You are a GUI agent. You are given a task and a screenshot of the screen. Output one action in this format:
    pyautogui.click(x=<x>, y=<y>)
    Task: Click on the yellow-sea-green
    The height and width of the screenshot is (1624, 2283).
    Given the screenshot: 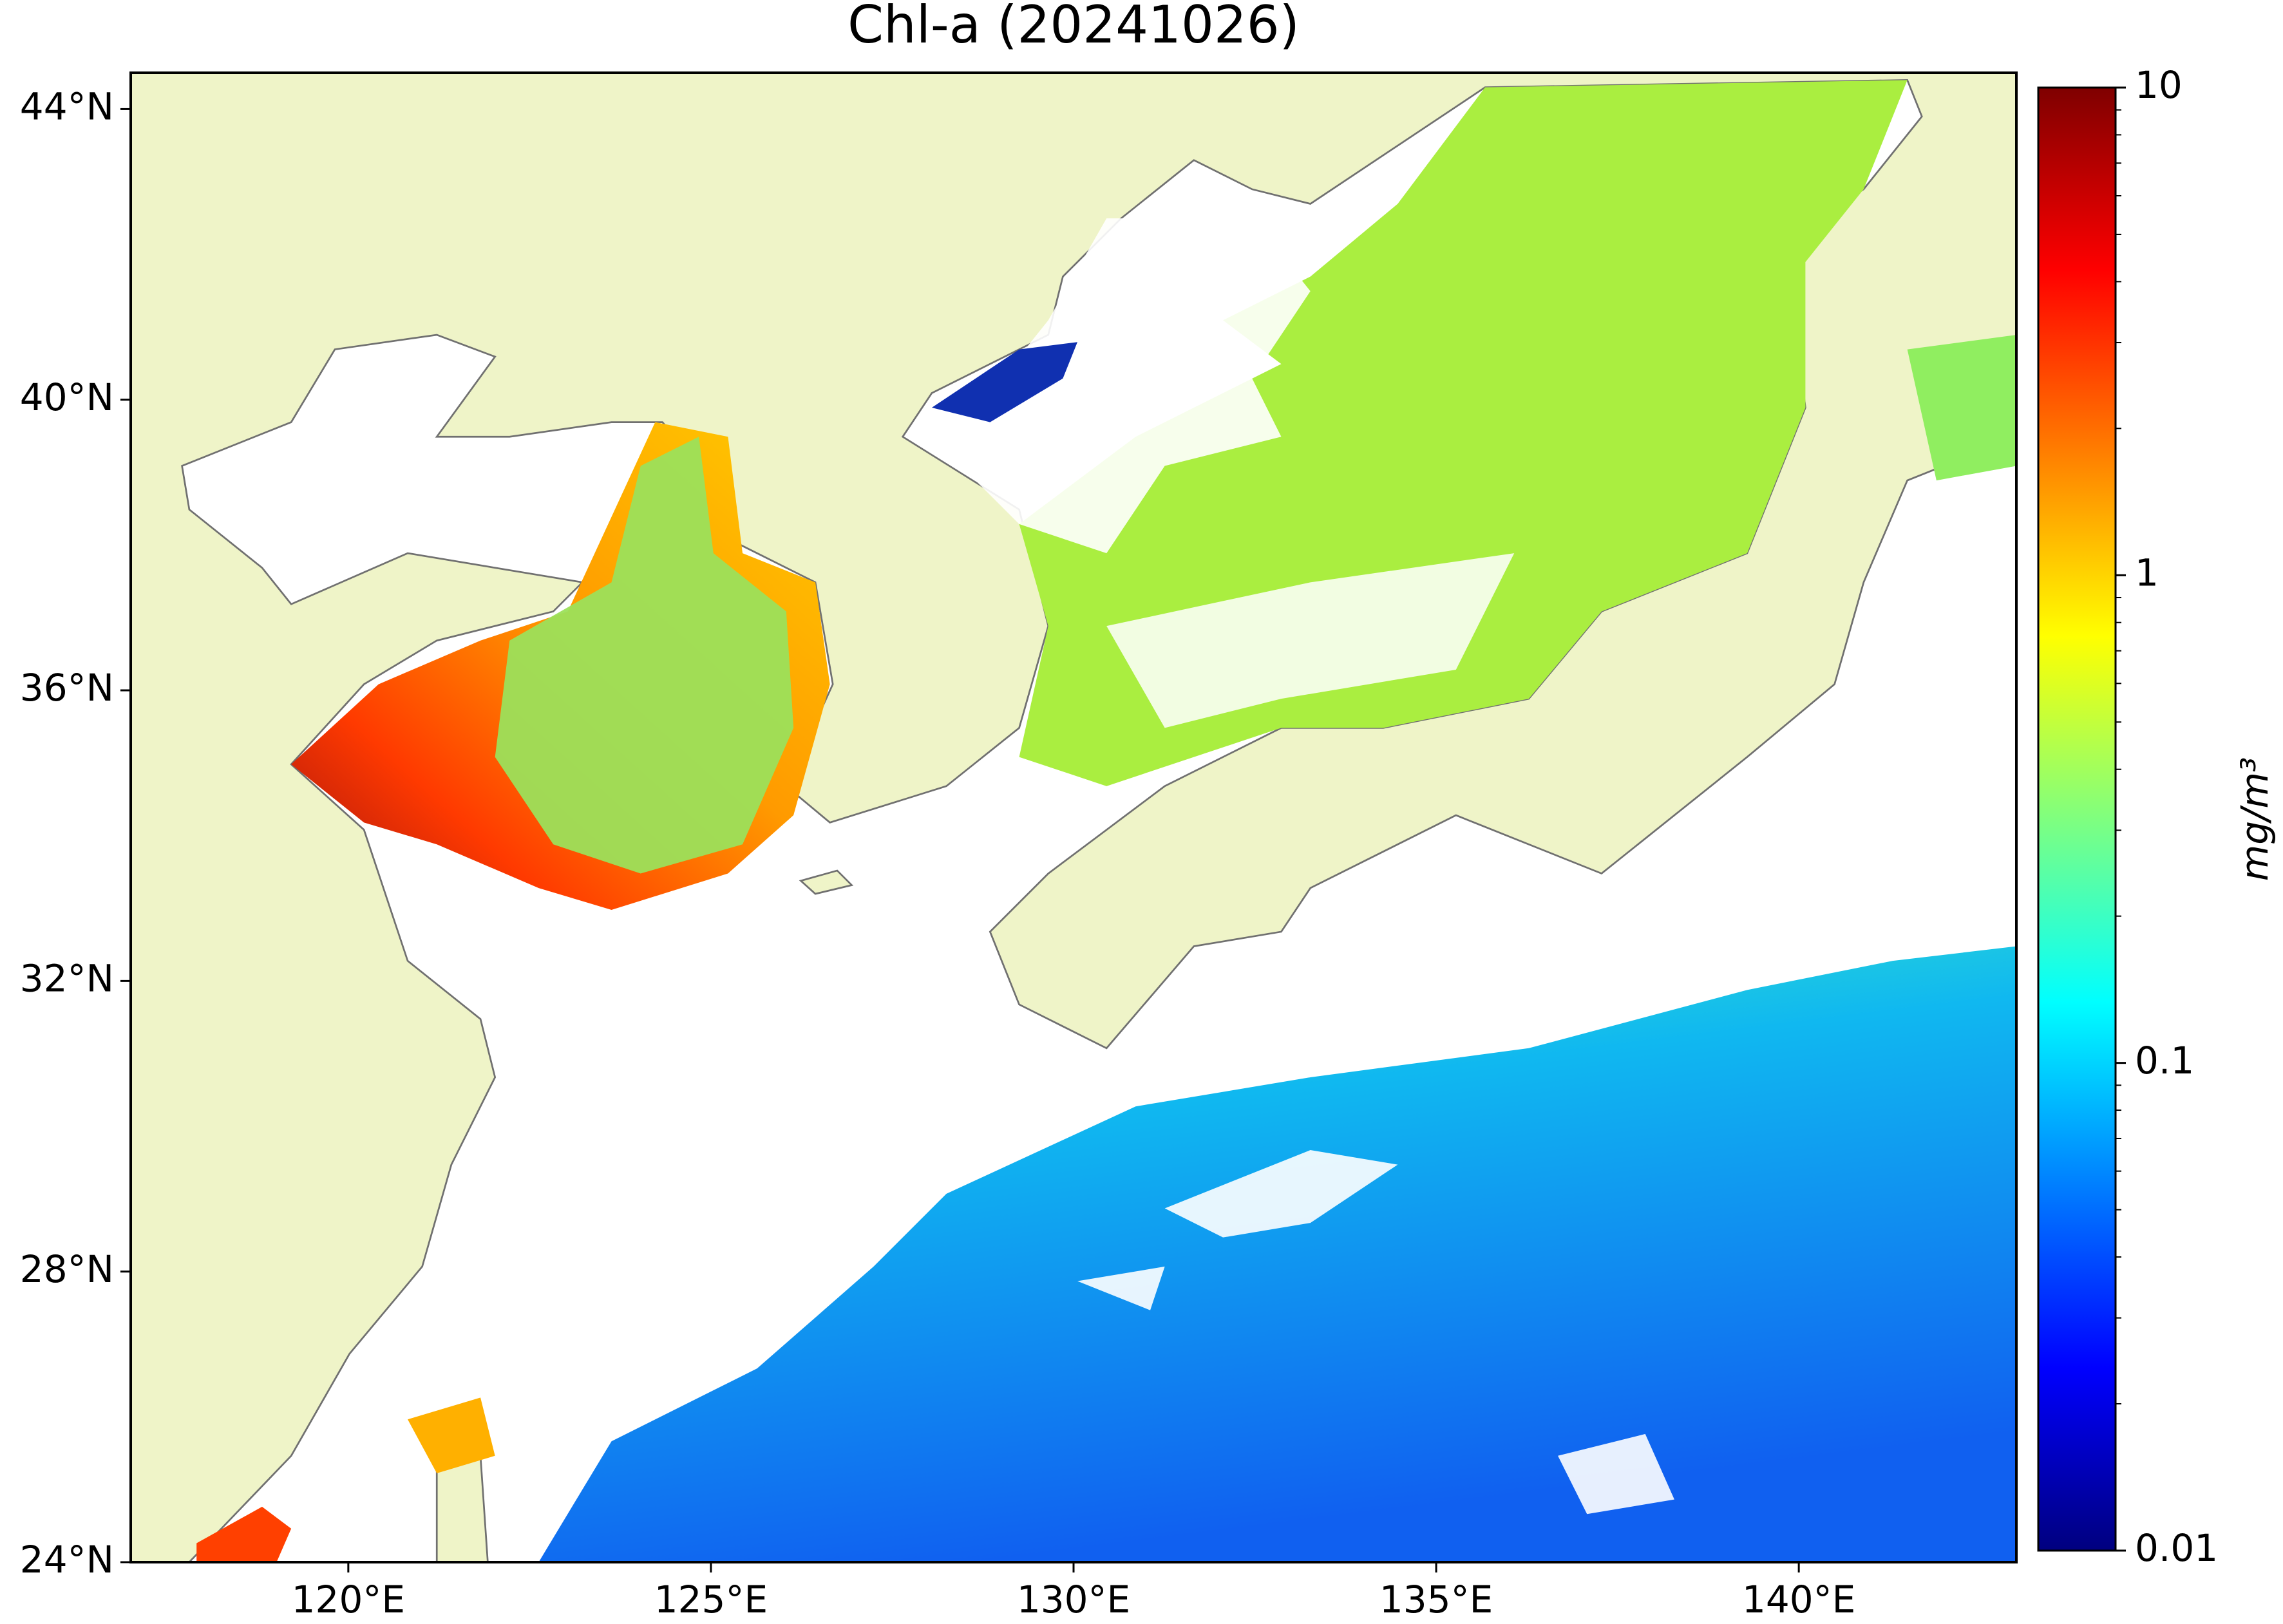 What is the action you would take?
    pyautogui.click(x=644, y=656)
    